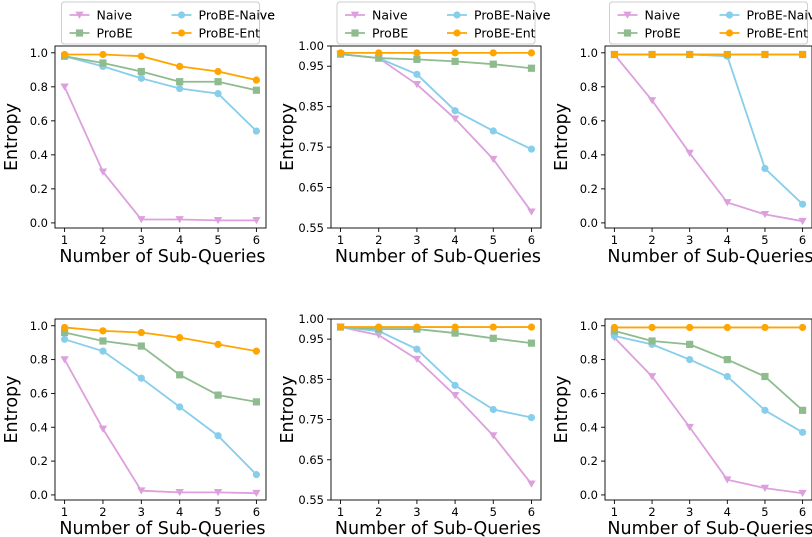 This screenshot has height=537, width=812. Describe the element at coordinates (311, 379) in the screenshot. I see `y-tick-label: 0.85` at that location.